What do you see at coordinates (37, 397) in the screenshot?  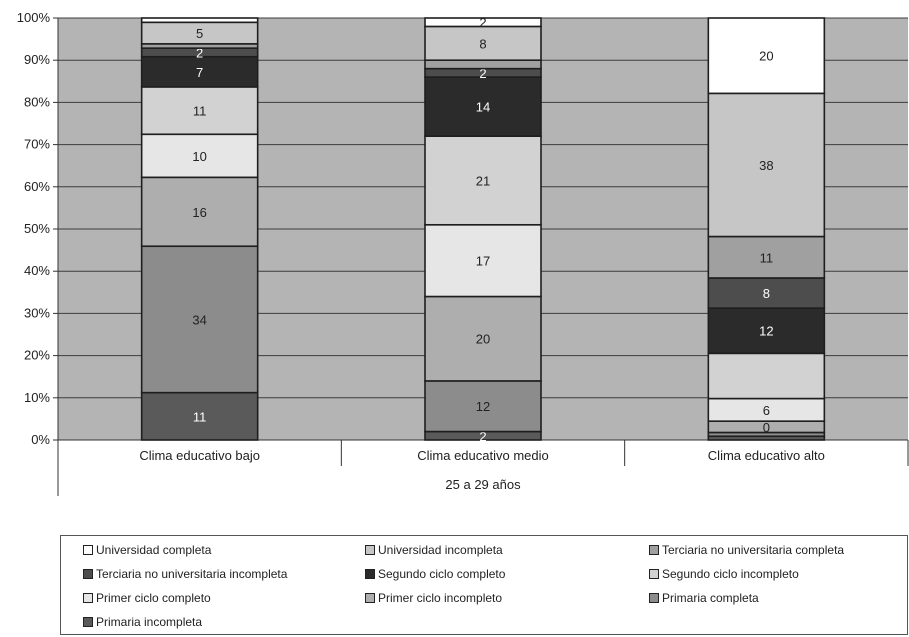 I see `y-tick-label: 10%` at bounding box center [37, 397].